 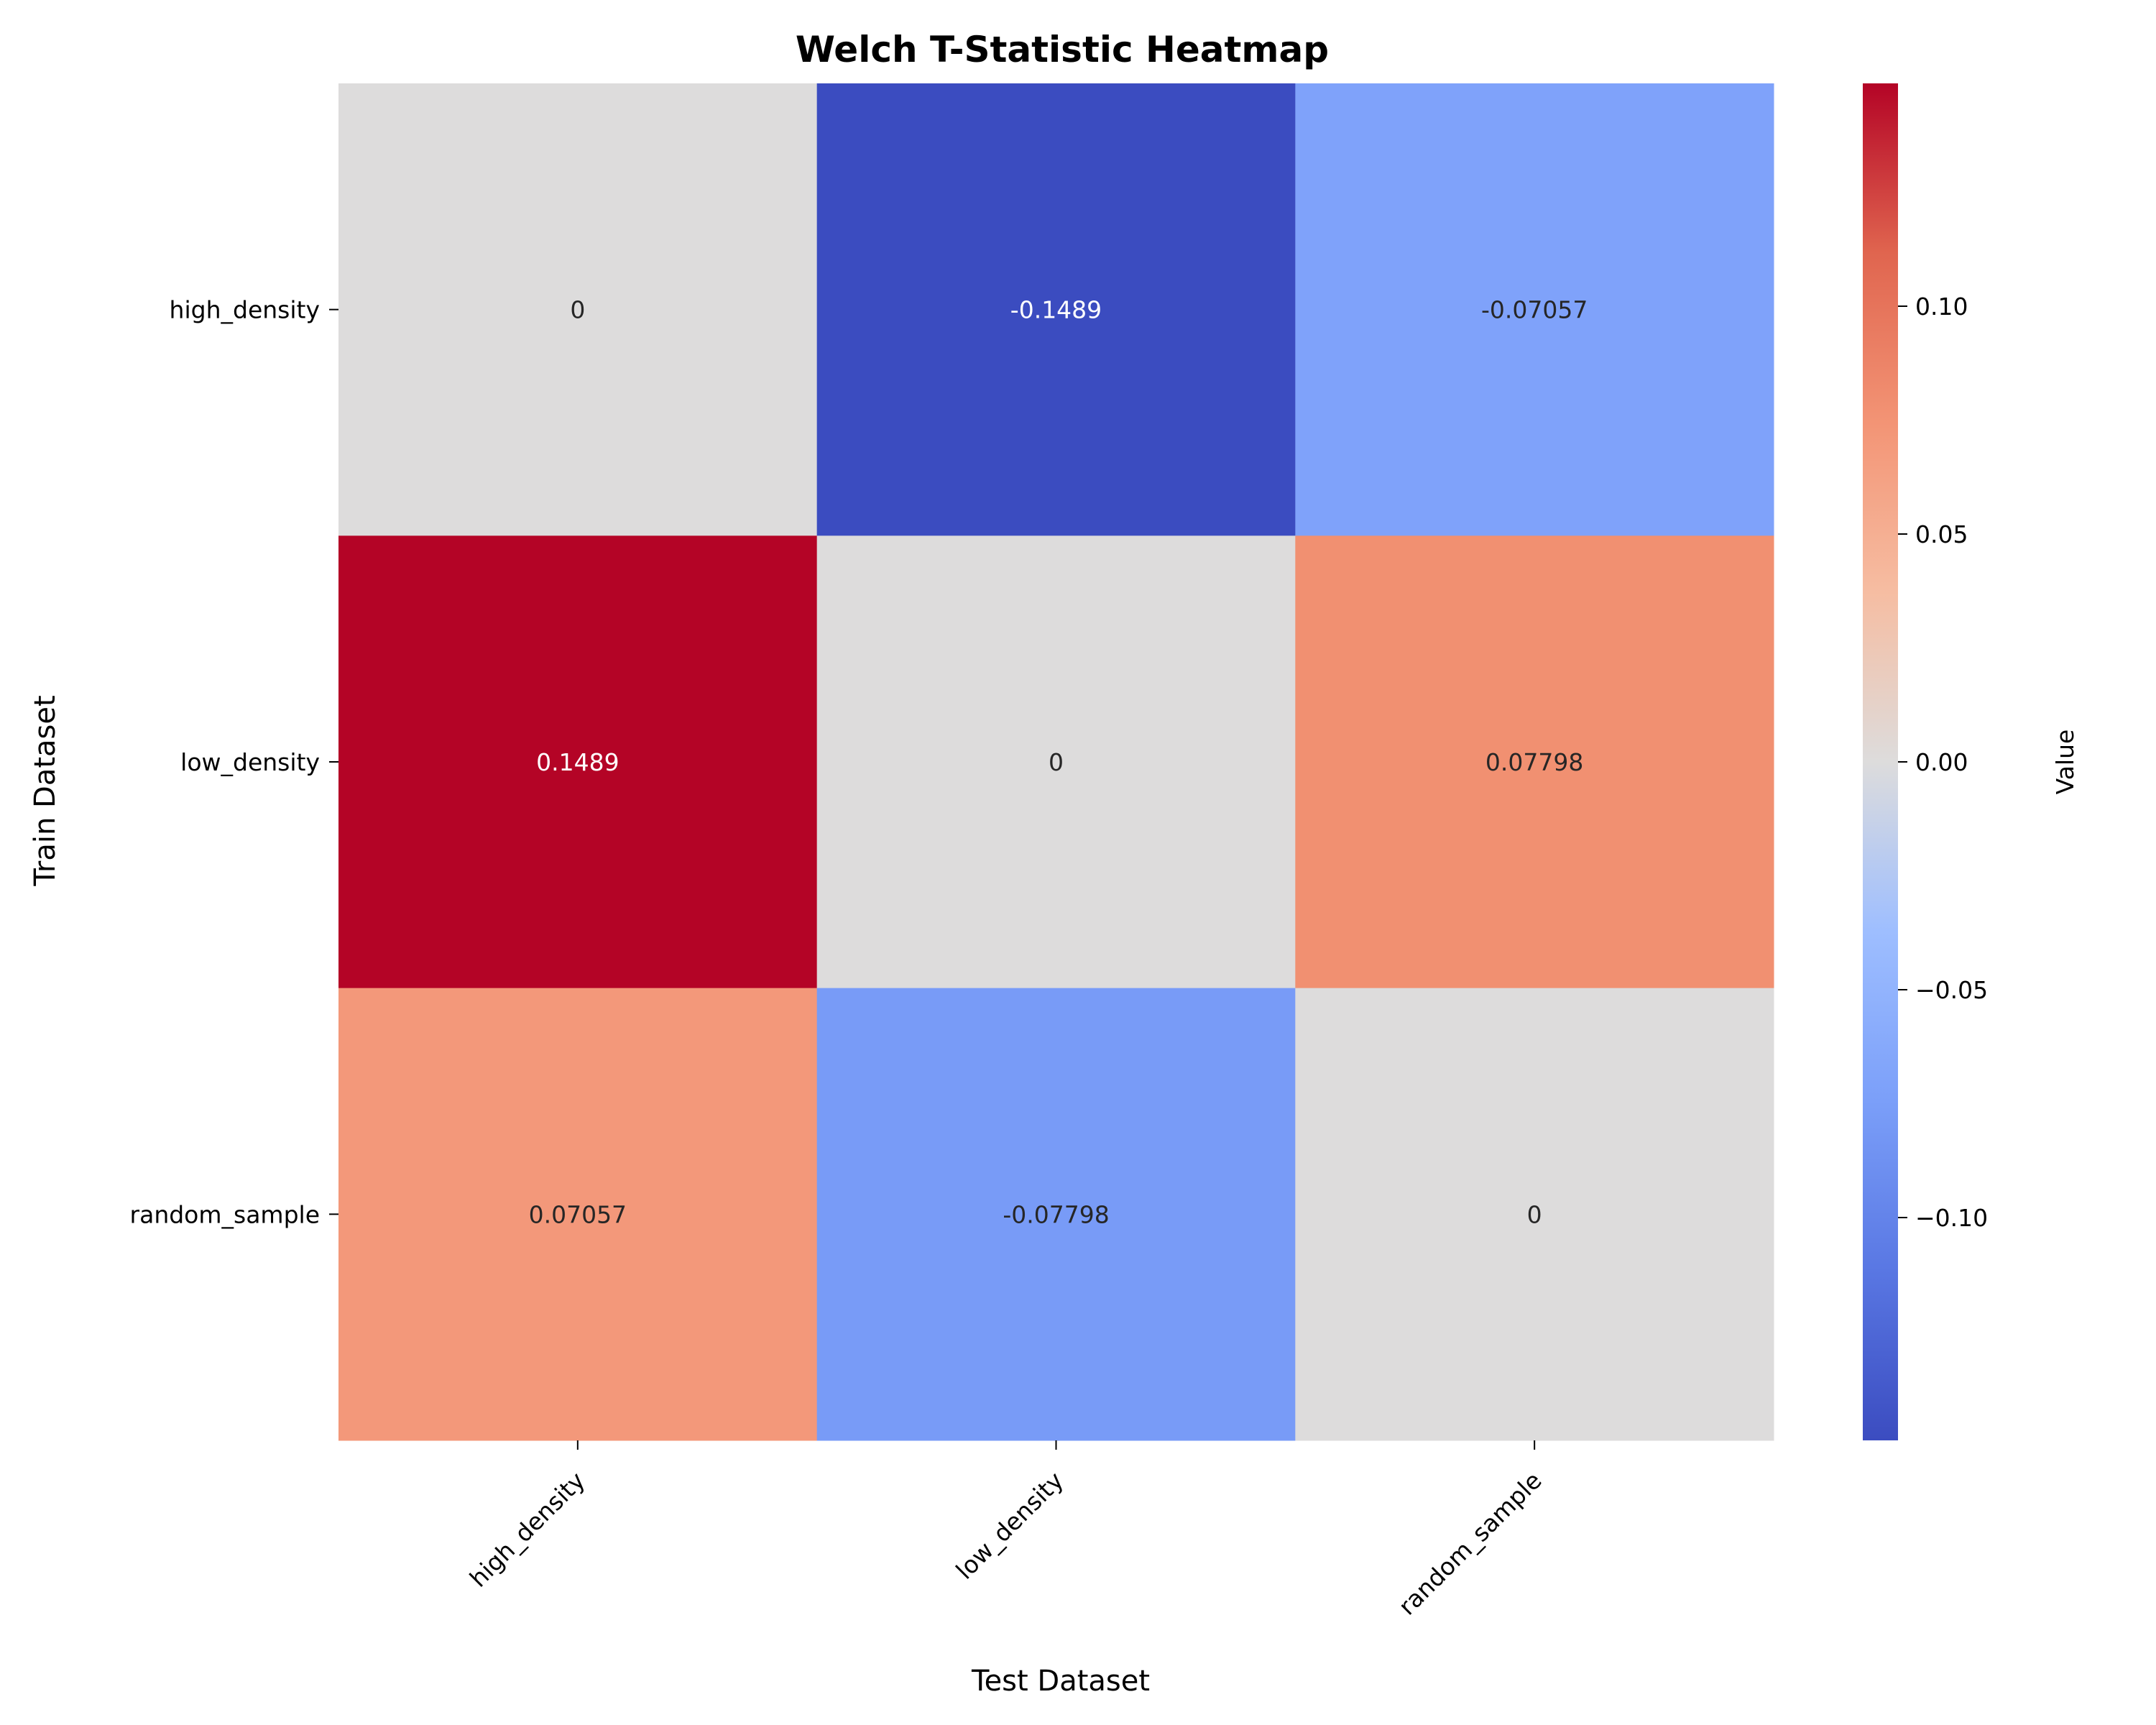 What do you see at coordinates (225, 1214) in the screenshot?
I see `y-tick-label: random_sample` at bounding box center [225, 1214].